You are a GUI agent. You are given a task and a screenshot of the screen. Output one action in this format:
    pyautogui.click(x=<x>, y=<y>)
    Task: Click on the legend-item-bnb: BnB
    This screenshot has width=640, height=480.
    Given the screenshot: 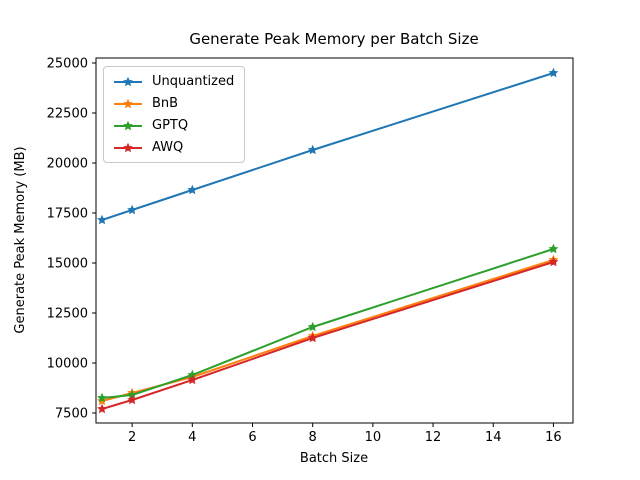 What is the action you would take?
    pyautogui.click(x=173, y=103)
    